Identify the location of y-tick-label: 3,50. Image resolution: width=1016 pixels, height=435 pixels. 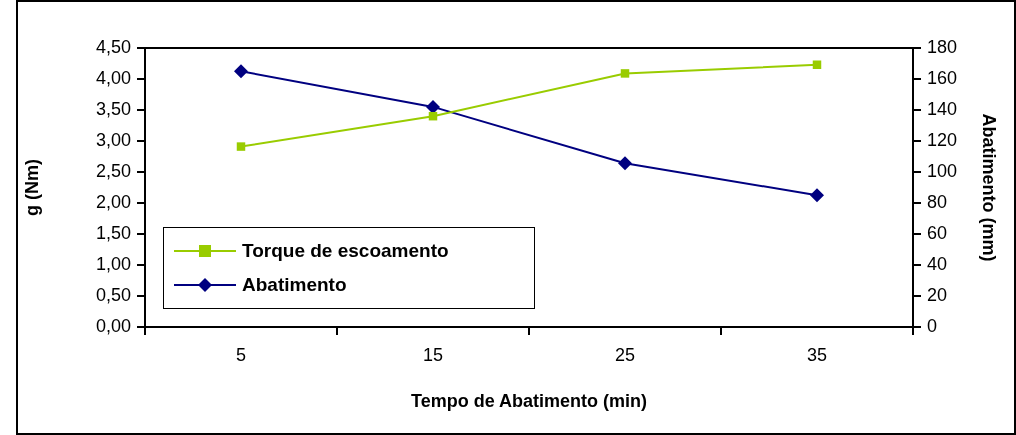
(113, 108).